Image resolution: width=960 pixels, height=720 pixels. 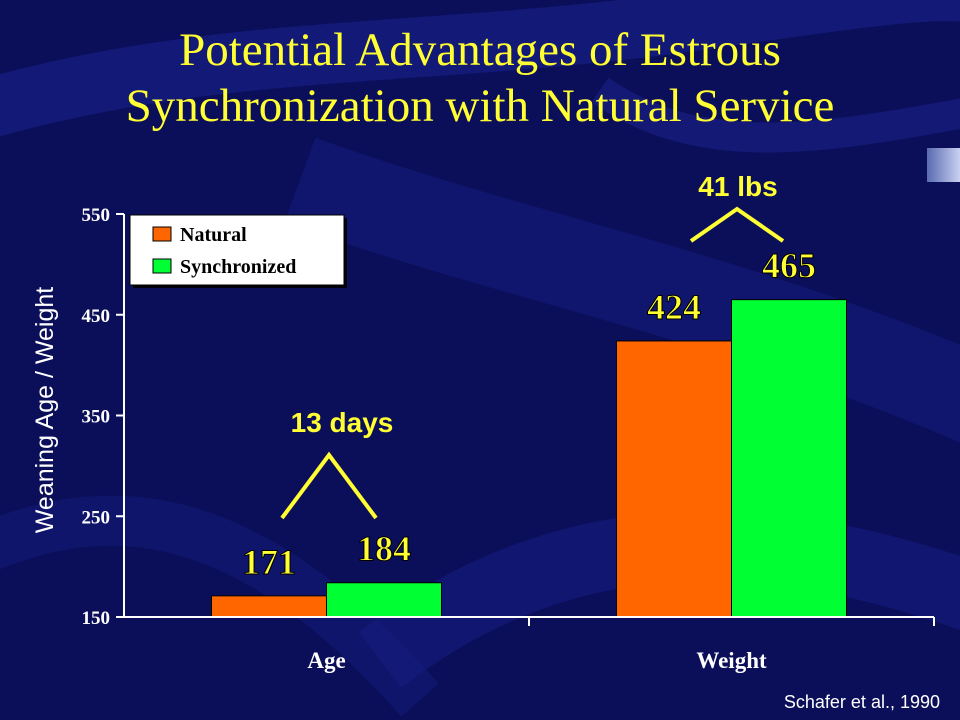 What do you see at coordinates (731, 660) in the screenshot?
I see `x-tick-label-weight: Weight` at bounding box center [731, 660].